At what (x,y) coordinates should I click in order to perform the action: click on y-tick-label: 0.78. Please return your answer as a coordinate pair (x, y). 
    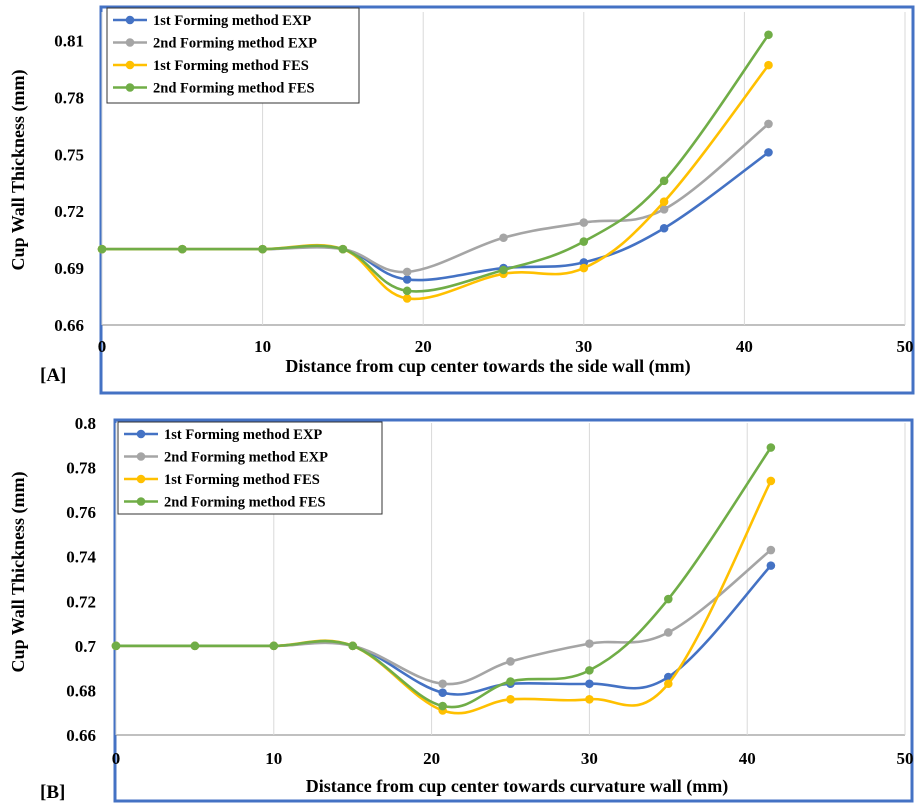
    Looking at the image, I should click on (81, 468).